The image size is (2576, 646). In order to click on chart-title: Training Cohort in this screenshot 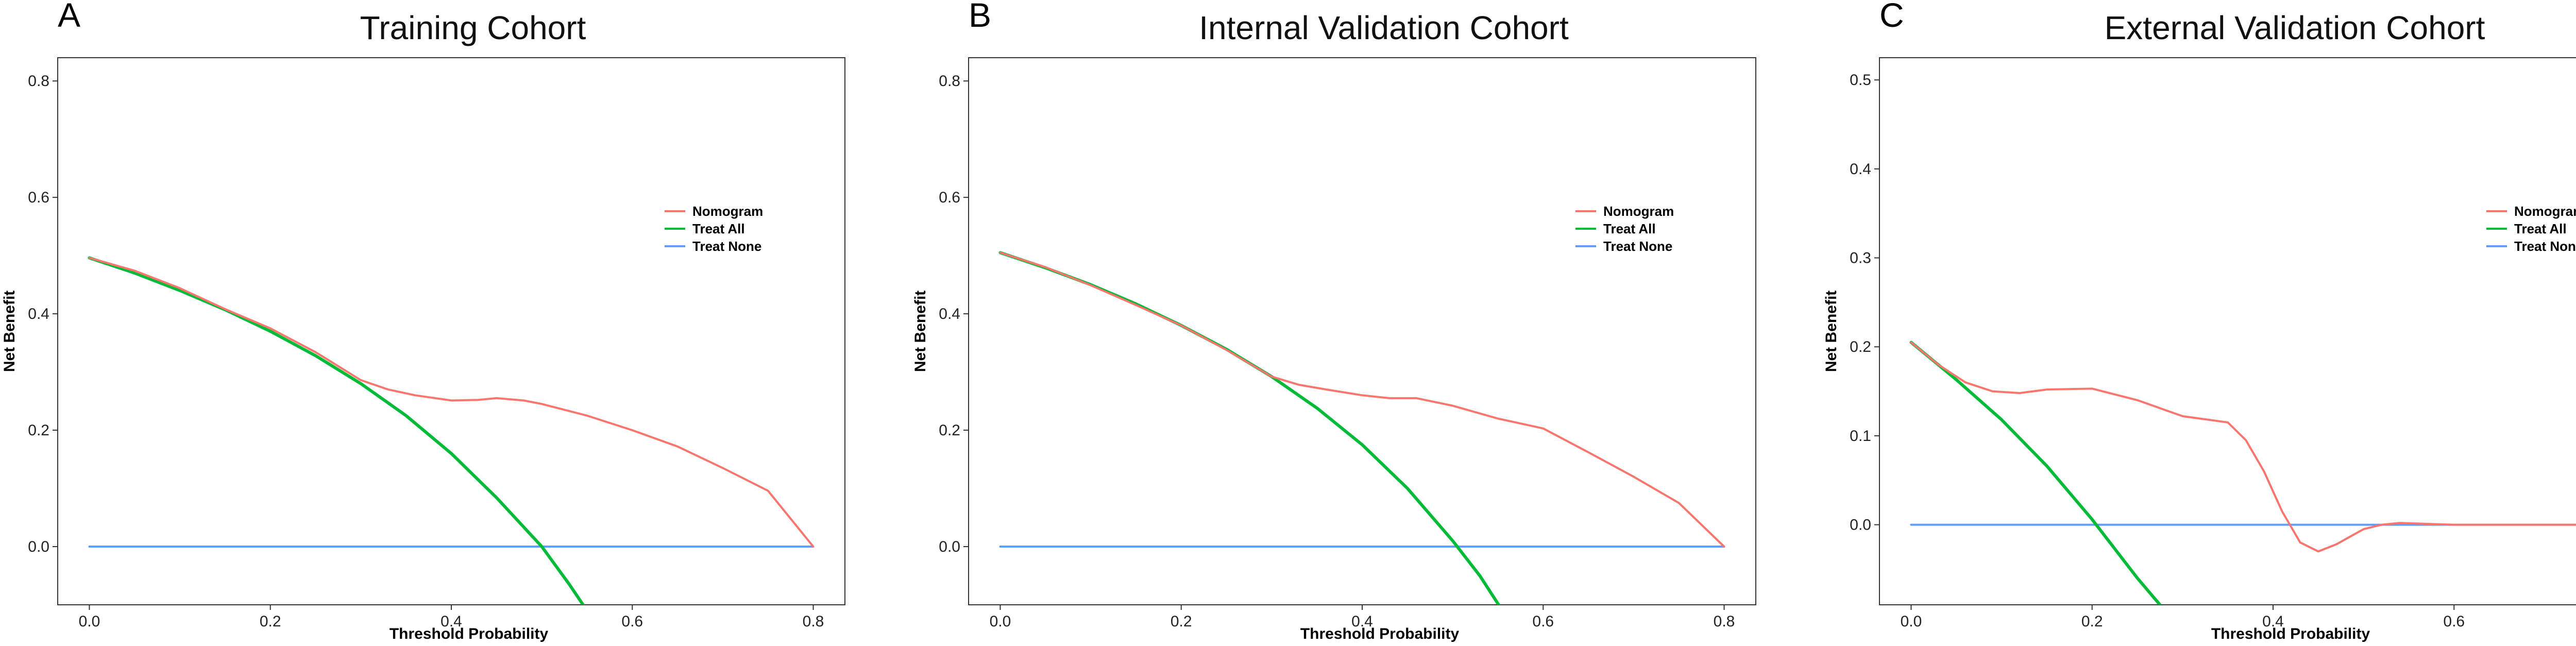, I will do `click(473, 27)`.